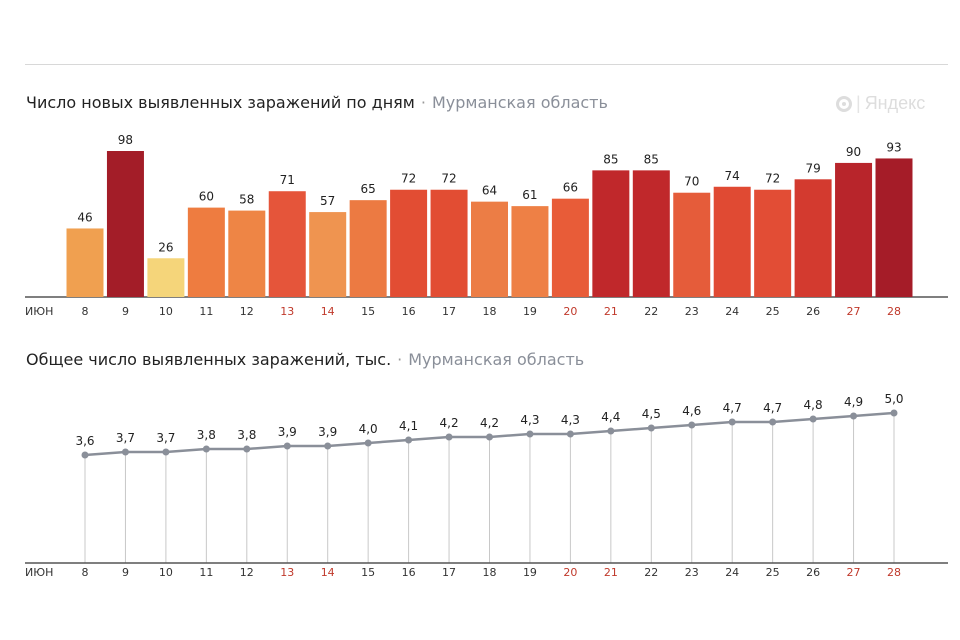 The height and width of the screenshot is (640, 960). I want to click on bar-value-label: 79, so click(812, 168).